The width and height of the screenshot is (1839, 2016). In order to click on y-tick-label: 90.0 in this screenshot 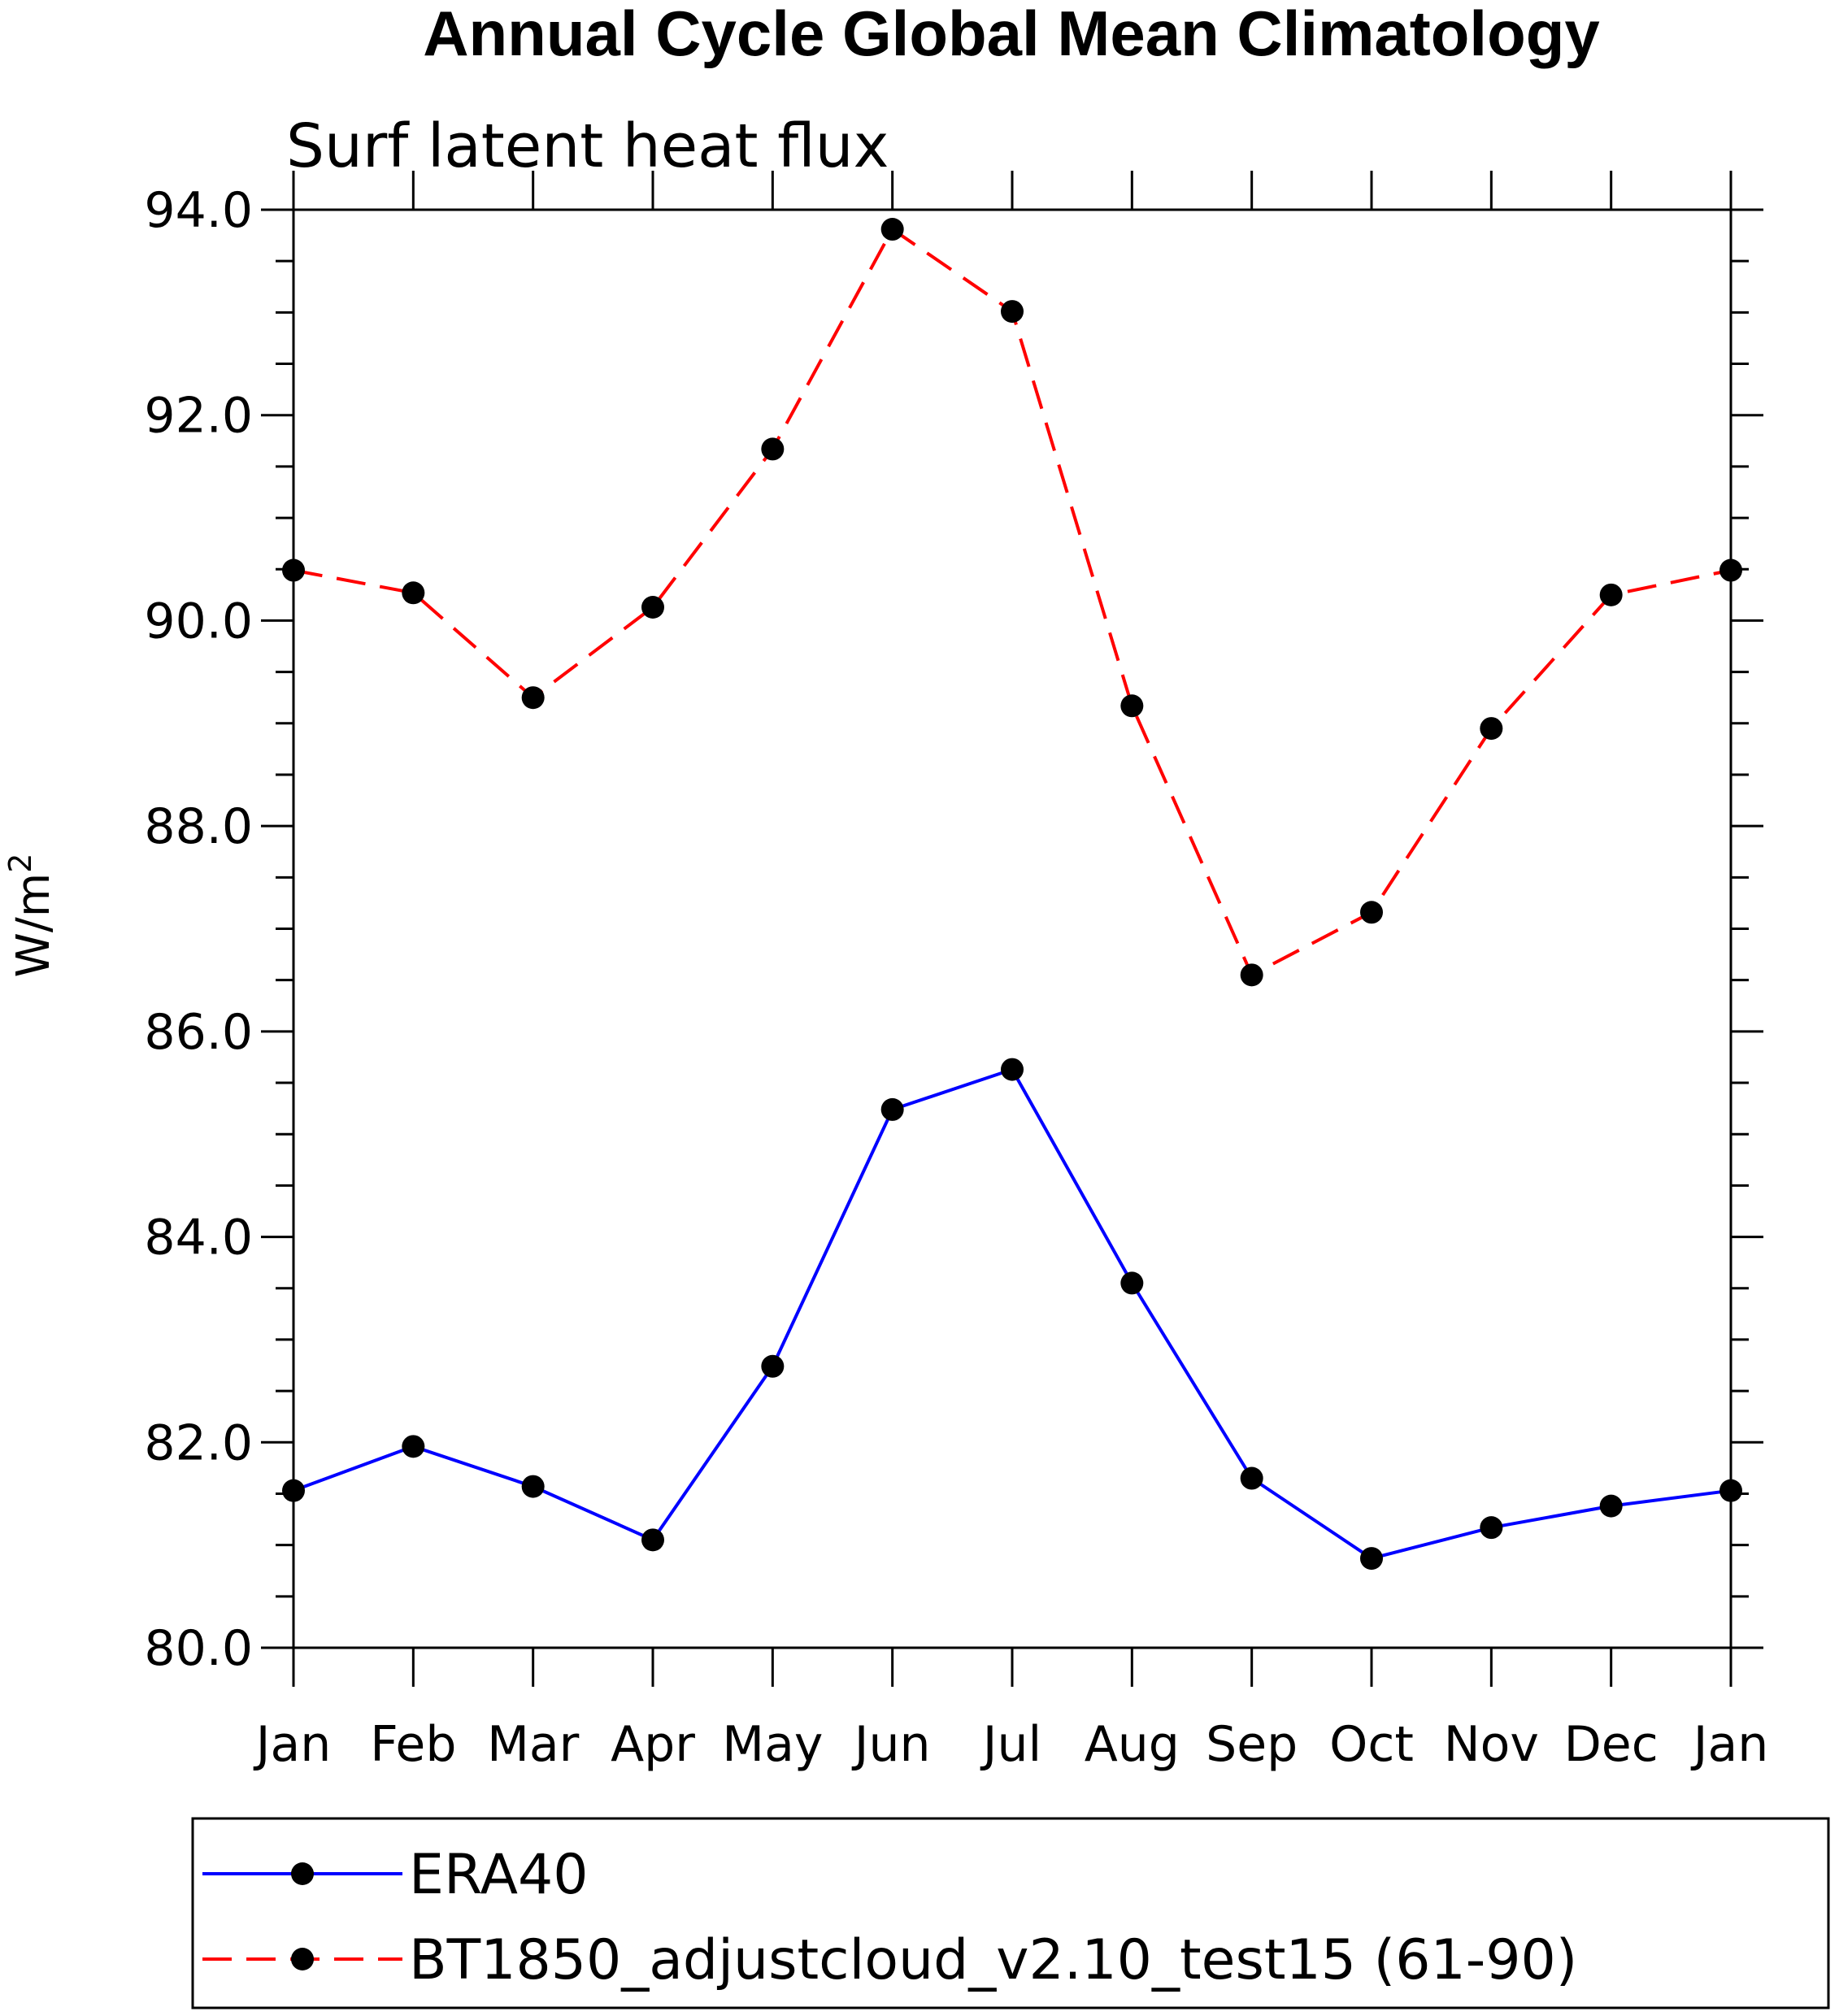, I will do `click(198, 621)`.